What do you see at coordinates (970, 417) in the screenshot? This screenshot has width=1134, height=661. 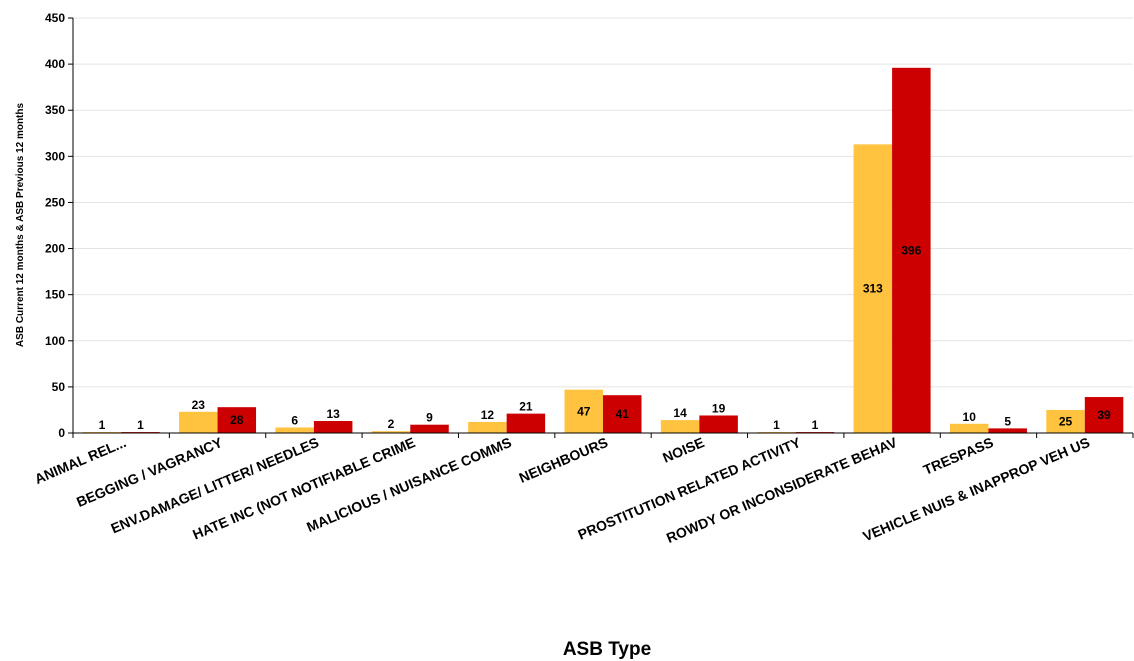 I see `data-label: 10` at bounding box center [970, 417].